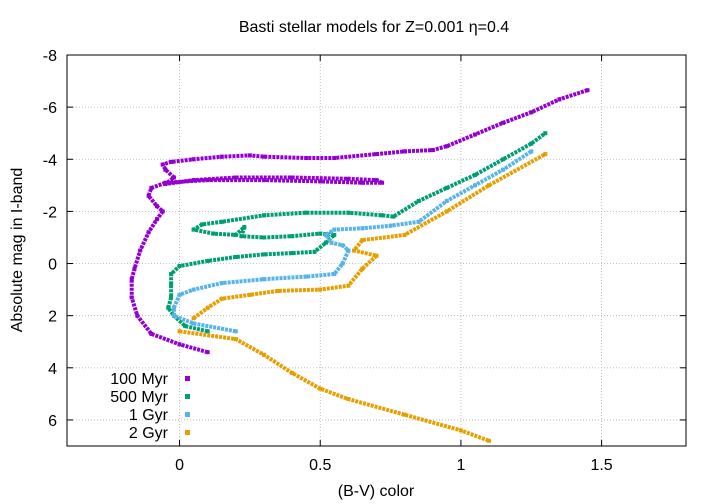  What do you see at coordinates (179, 465) in the screenshot?
I see `x-tick-label: 0` at bounding box center [179, 465].